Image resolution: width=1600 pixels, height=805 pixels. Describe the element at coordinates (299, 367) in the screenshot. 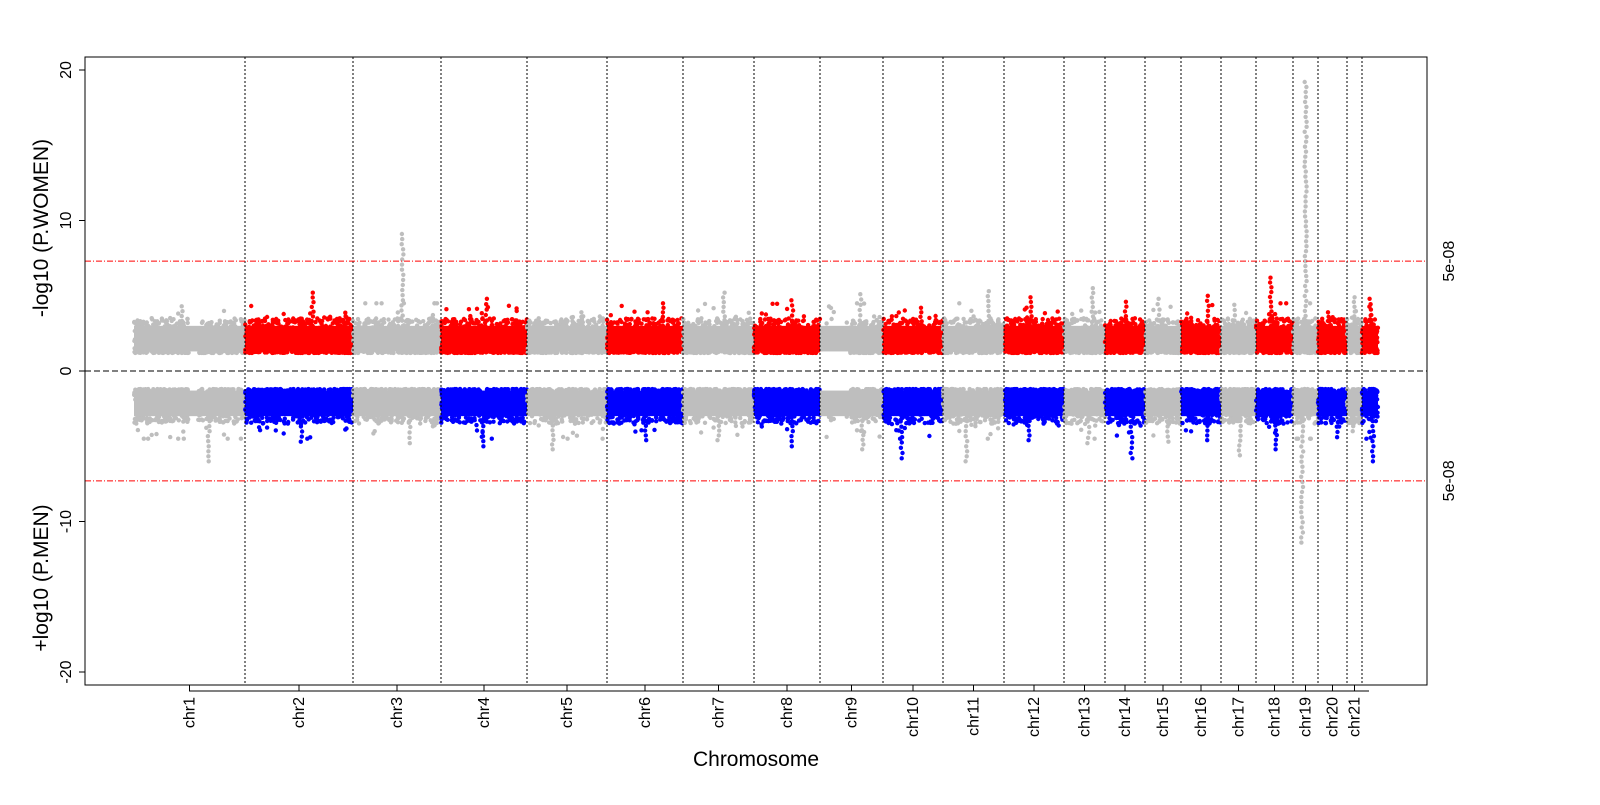

I see `chromosome-points-chr2` at that location.